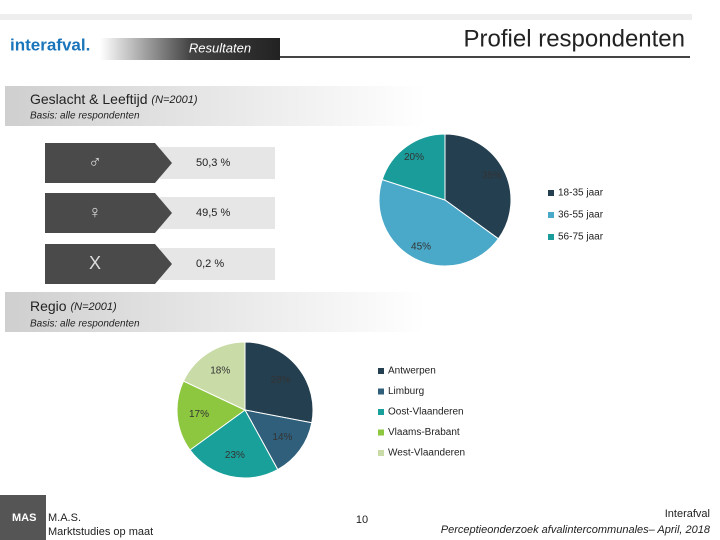  What do you see at coordinates (213, 213) in the screenshot?
I see `gender-share: 49,5 %` at bounding box center [213, 213].